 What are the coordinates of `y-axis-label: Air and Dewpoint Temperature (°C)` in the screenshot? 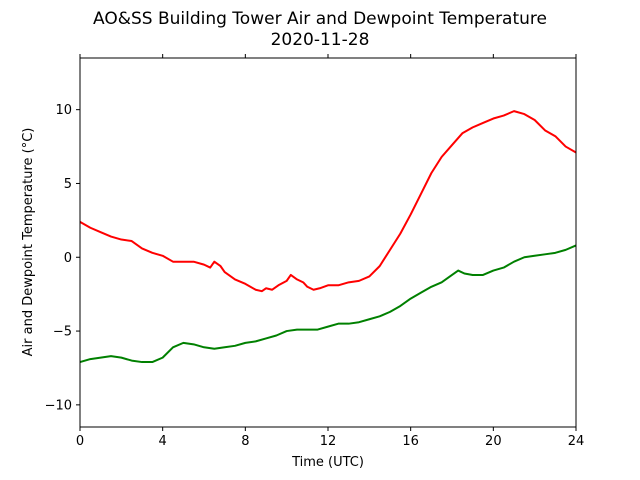 It's located at (28, 242).